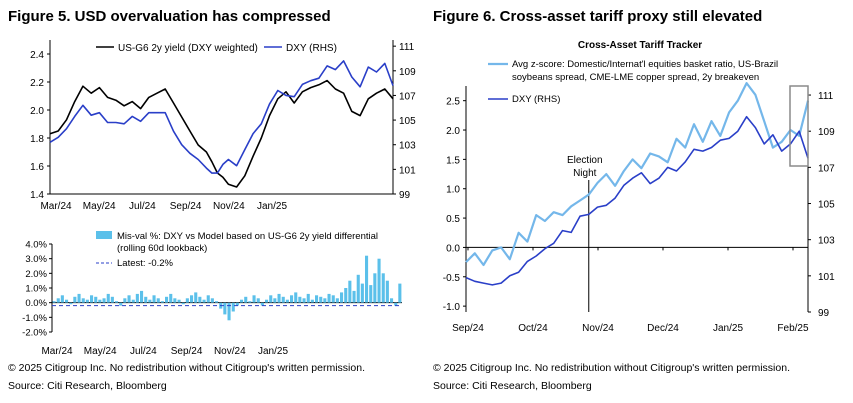 This screenshot has height=403, width=853. I want to click on y2-tick-label: 105, so click(826, 205).